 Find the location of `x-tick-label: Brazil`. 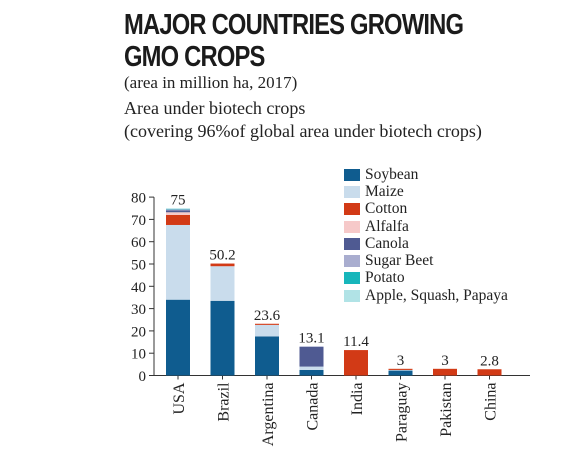

x-tick-label: Brazil is located at coordinates (224, 402).